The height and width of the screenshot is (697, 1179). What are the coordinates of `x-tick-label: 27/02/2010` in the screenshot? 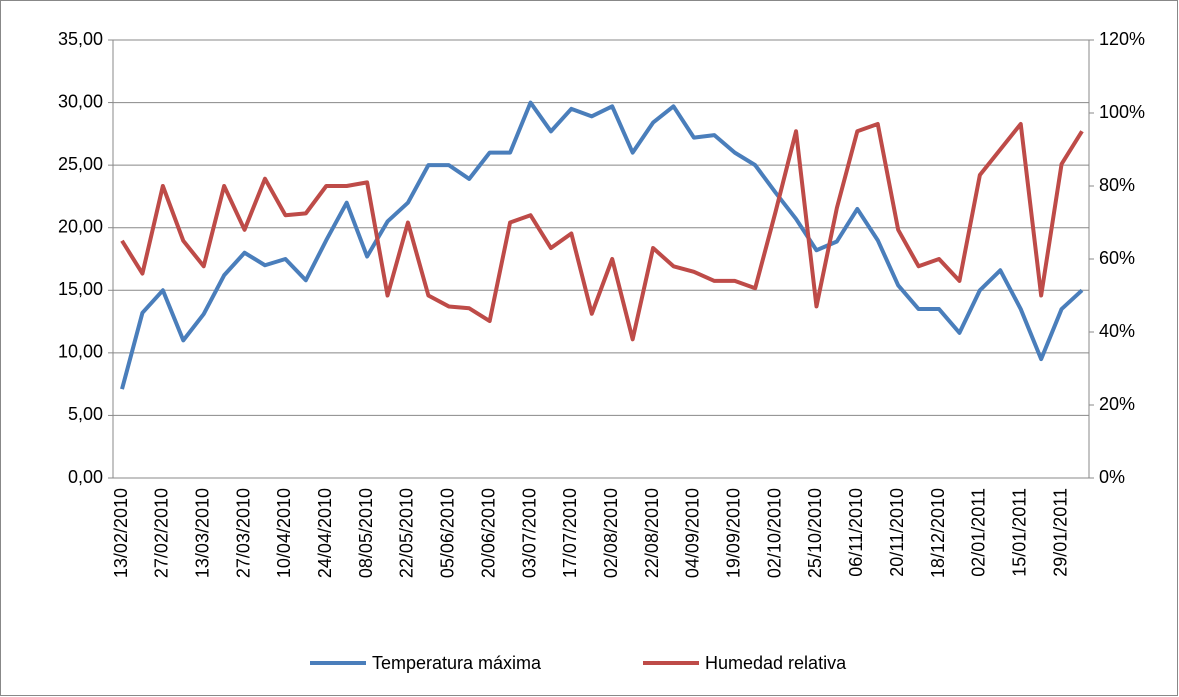 It's located at (162, 533).